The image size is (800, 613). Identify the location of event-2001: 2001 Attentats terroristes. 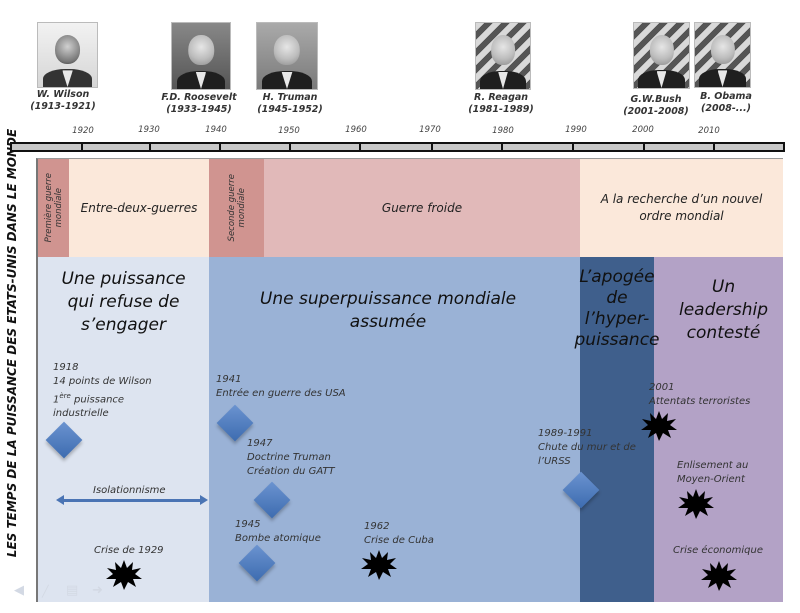
(700, 394).